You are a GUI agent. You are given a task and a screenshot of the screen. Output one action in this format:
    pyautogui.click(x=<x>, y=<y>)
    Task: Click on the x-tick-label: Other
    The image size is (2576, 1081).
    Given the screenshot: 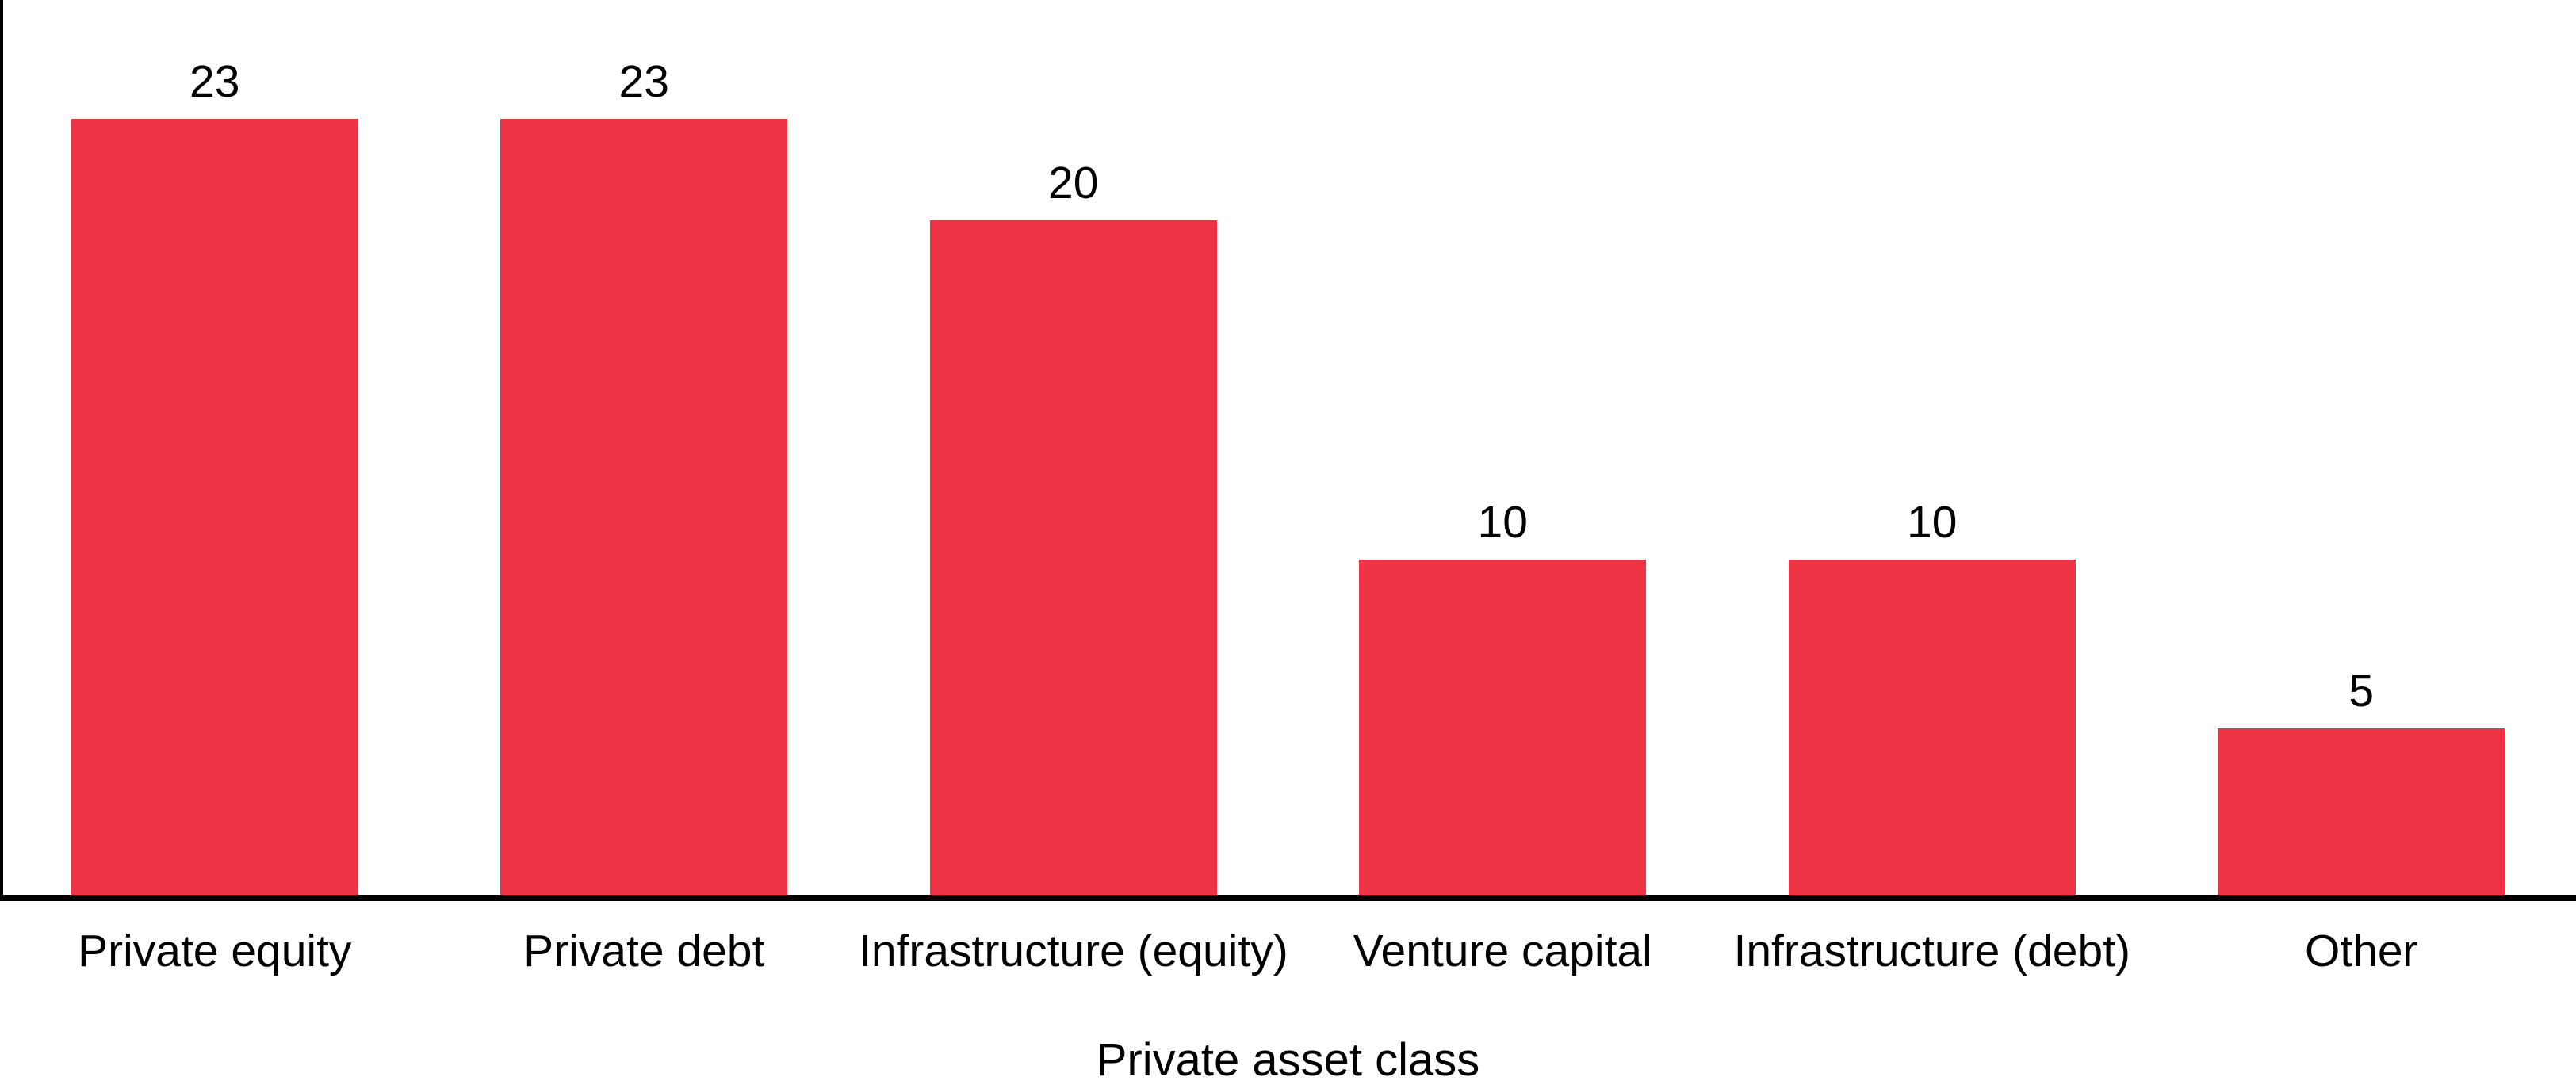 What is the action you would take?
    pyautogui.click(x=2361, y=951)
    